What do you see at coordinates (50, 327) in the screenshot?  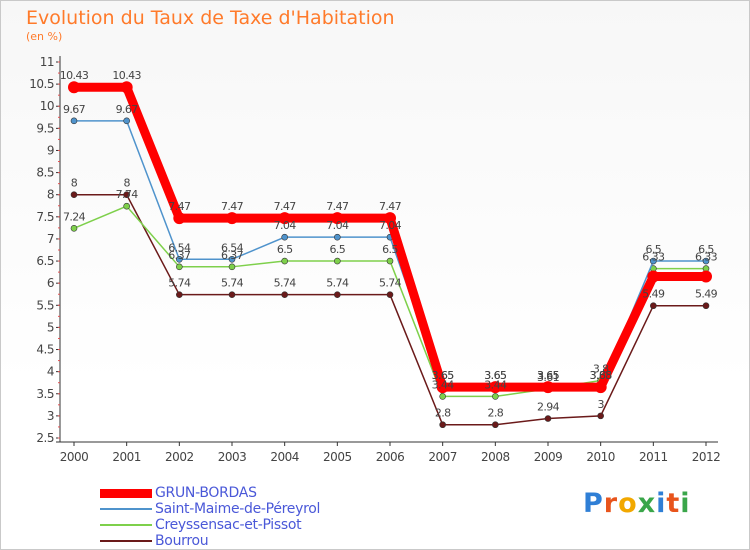 I see `y-tick-label: 5` at bounding box center [50, 327].